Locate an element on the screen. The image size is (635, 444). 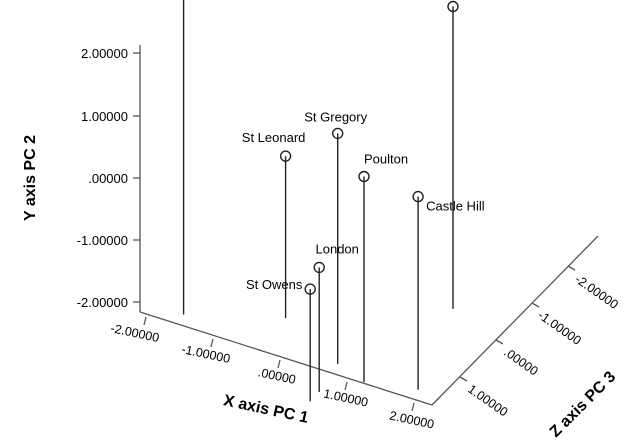
y-tick-label: -1.00000 is located at coordinates (102, 240).